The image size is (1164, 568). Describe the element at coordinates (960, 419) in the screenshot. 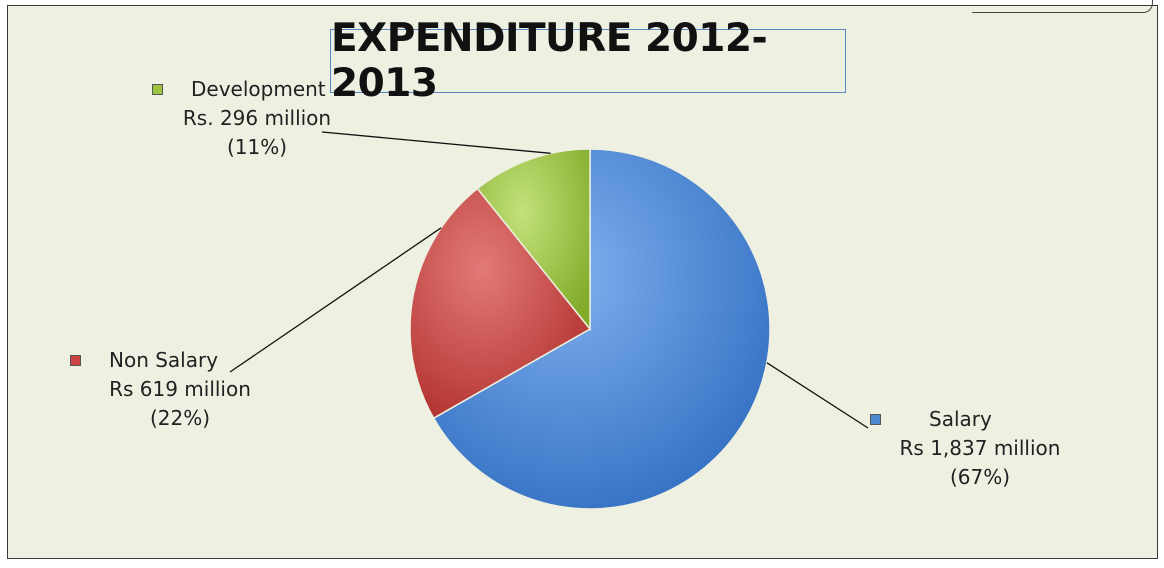

I see `slice-name-salary: Salary` at that location.